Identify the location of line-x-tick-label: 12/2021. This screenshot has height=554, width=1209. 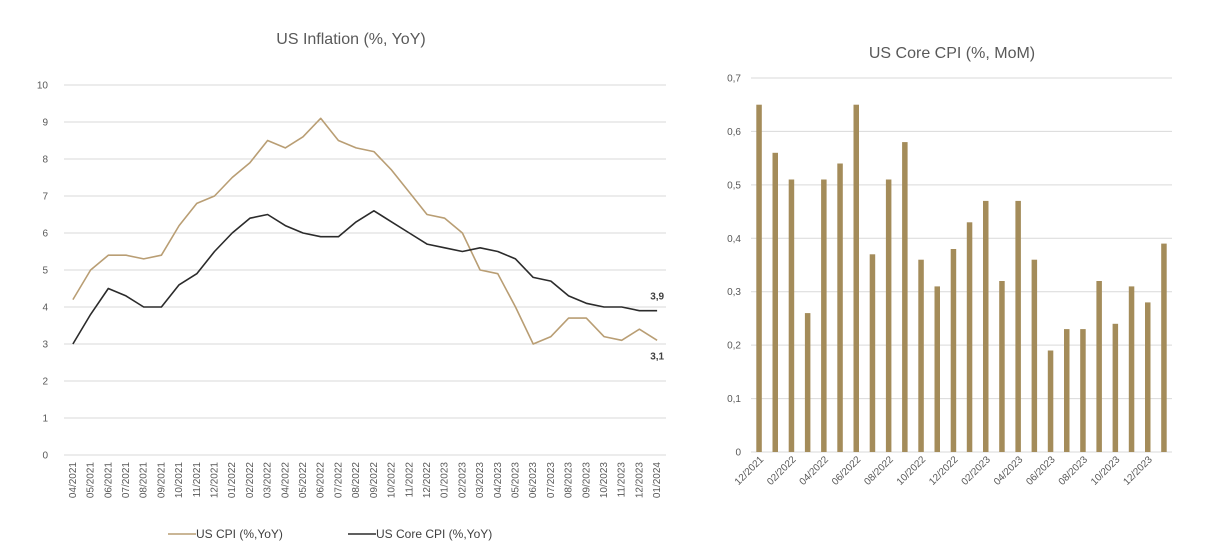
(215, 480).